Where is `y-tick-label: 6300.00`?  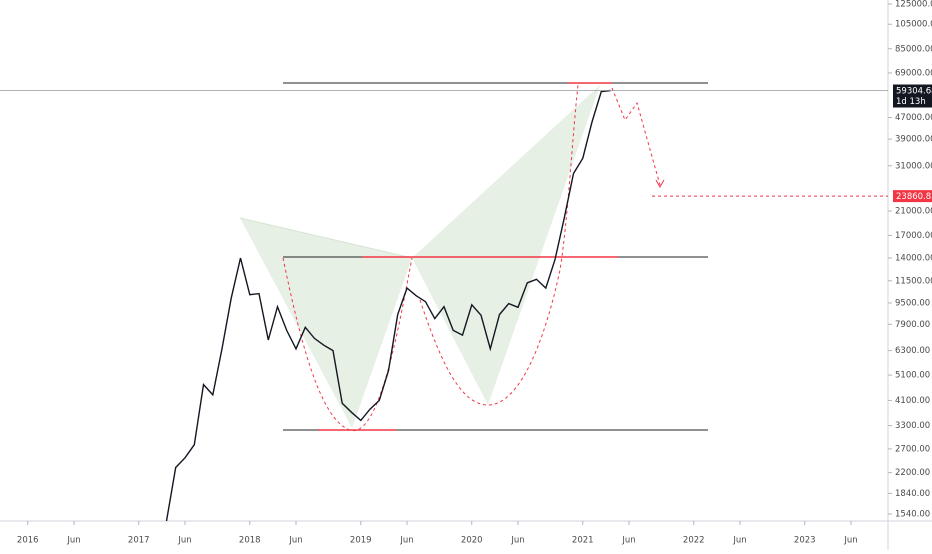
y-tick-label: 6300.00 is located at coordinates (912, 351).